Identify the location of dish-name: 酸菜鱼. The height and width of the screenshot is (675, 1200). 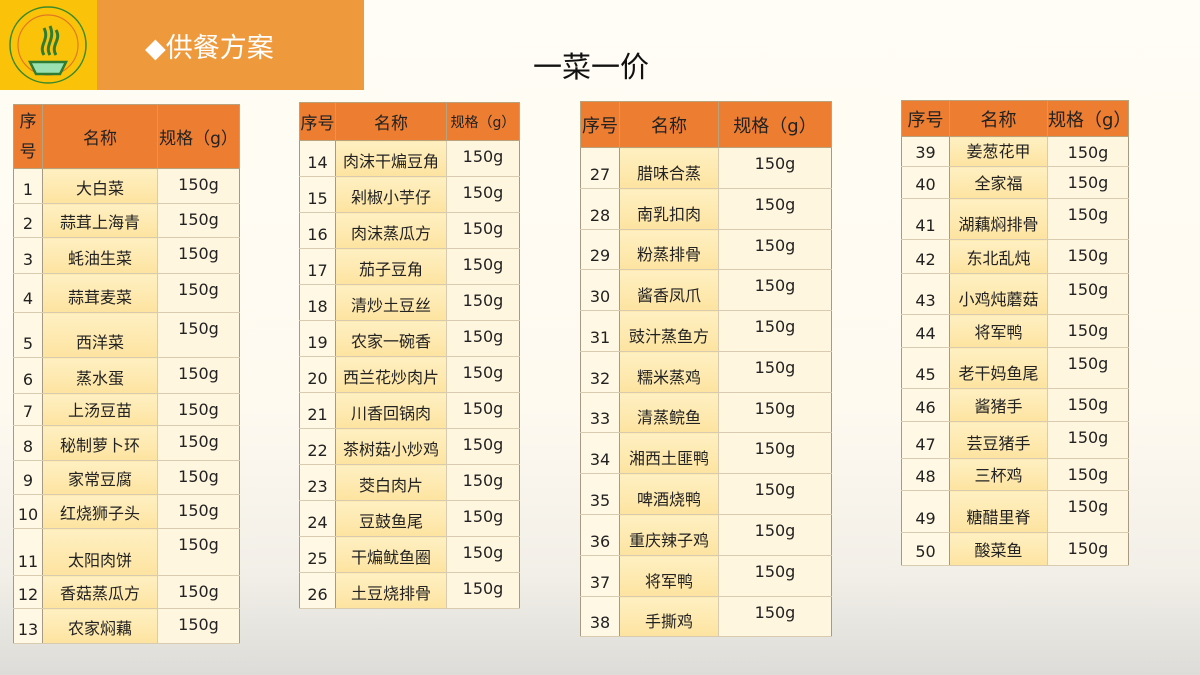
(998, 549).